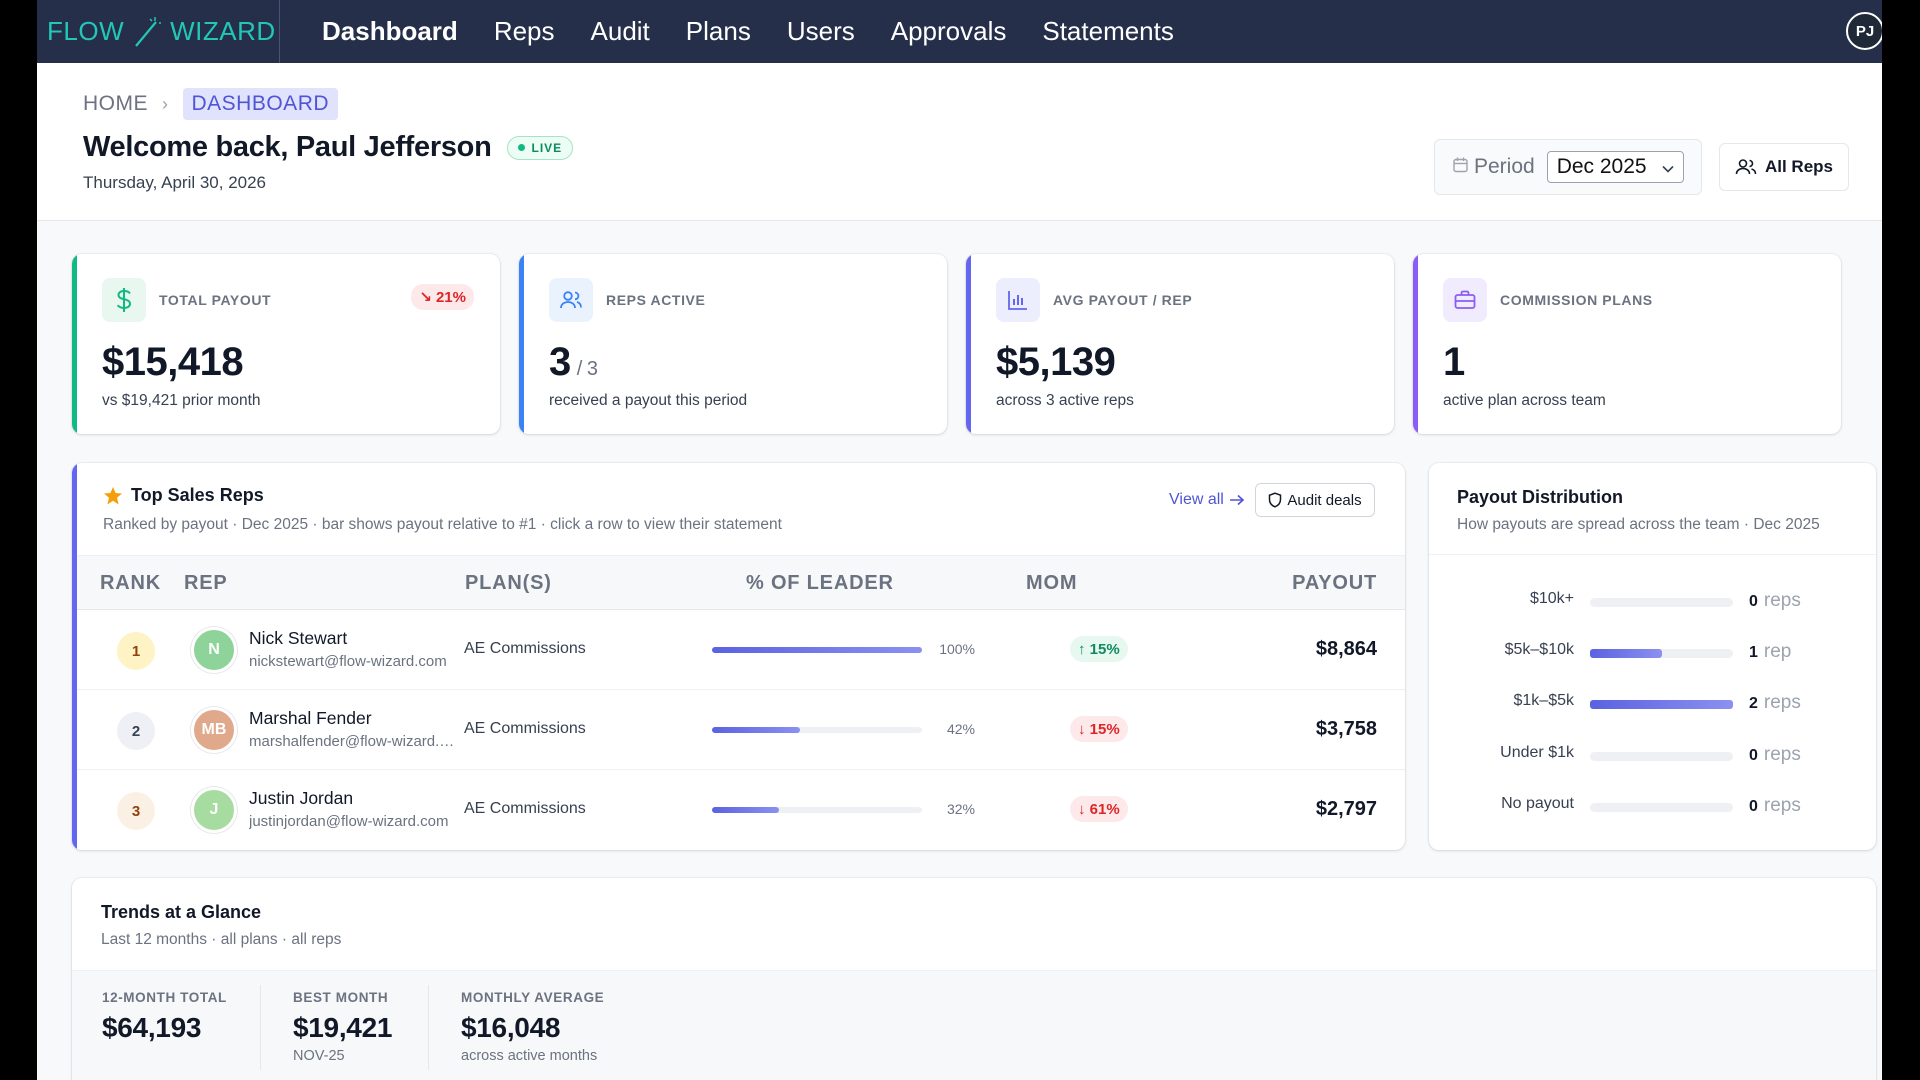  What do you see at coordinates (124, 300) in the screenshot?
I see `dollar-icon` at bounding box center [124, 300].